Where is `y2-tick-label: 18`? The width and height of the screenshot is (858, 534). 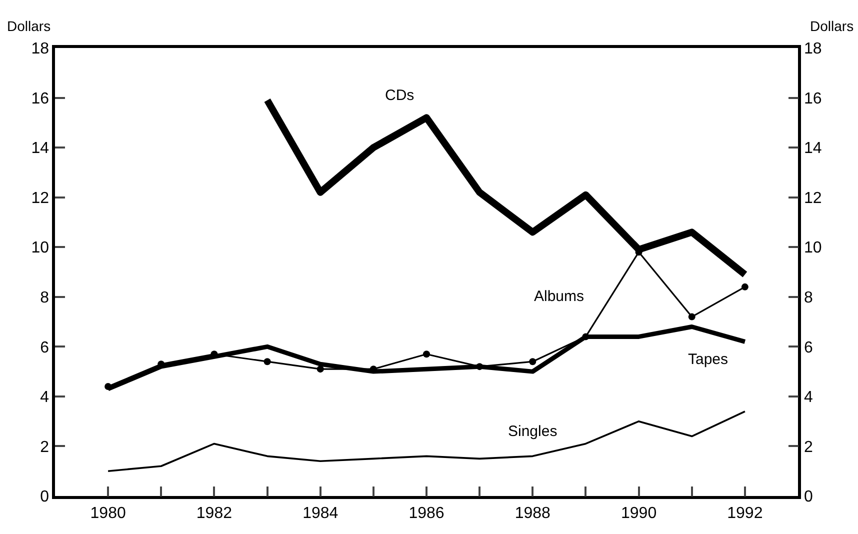
y2-tick-label: 18 is located at coordinates (813, 49).